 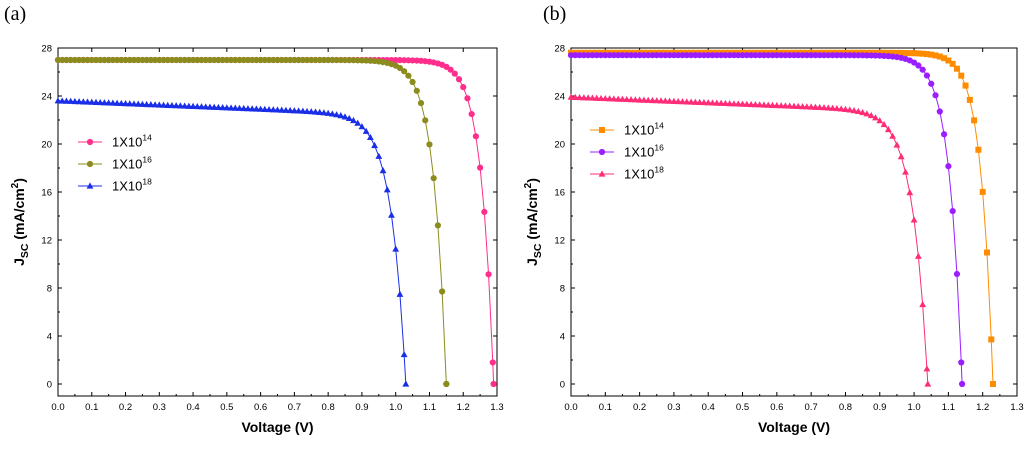 I want to click on x-tick-label: 0.4, so click(x=192, y=407).